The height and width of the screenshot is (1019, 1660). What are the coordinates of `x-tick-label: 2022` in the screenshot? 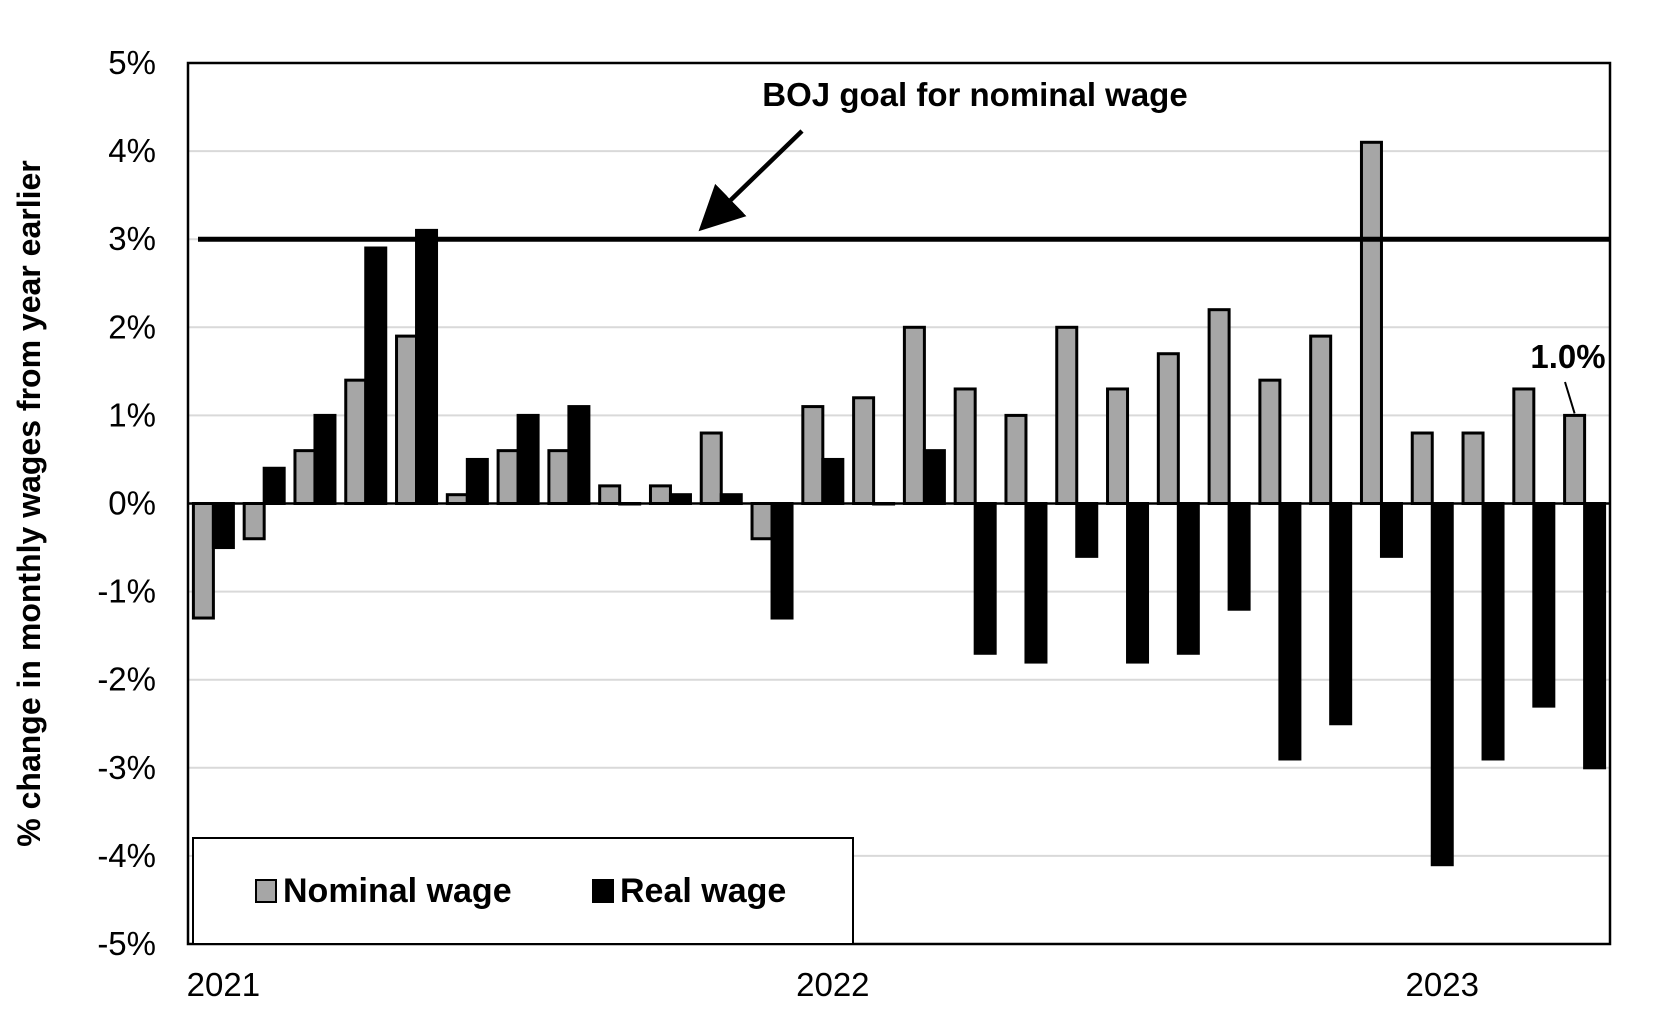 It's located at (832, 984).